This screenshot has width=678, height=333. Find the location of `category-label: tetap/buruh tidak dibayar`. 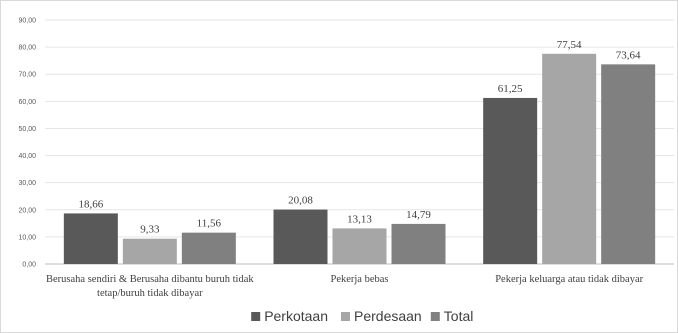

category-label: tetap/buruh tidak dibayar is located at coordinates (150, 293).